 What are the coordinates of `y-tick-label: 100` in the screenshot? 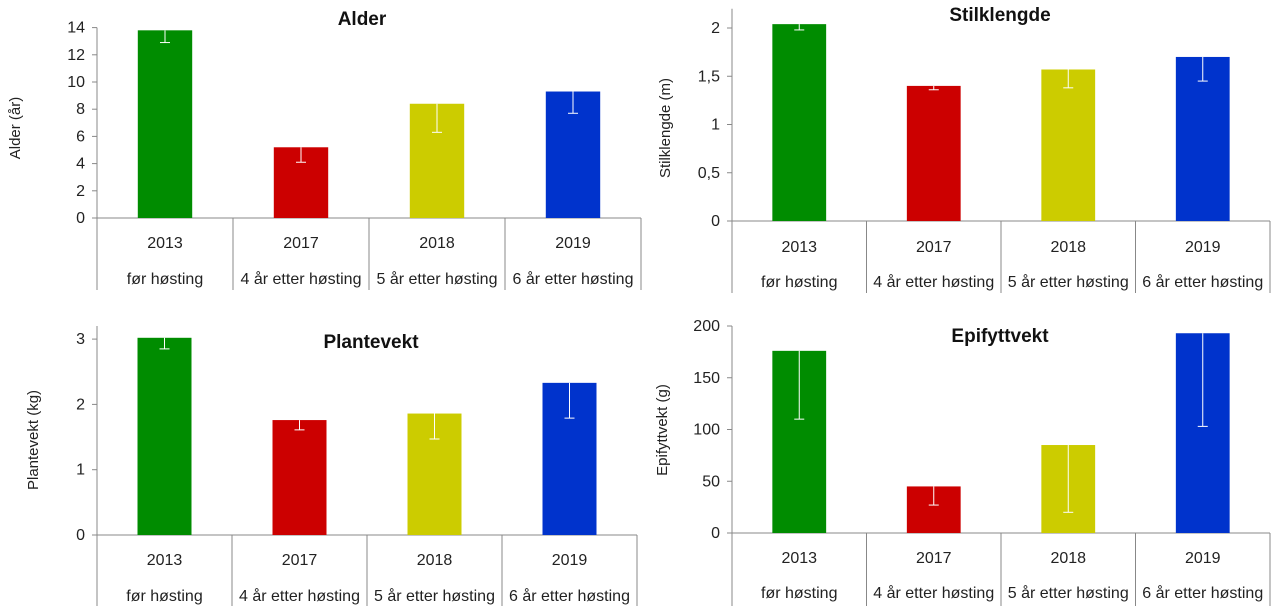 It's located at (706, 430).